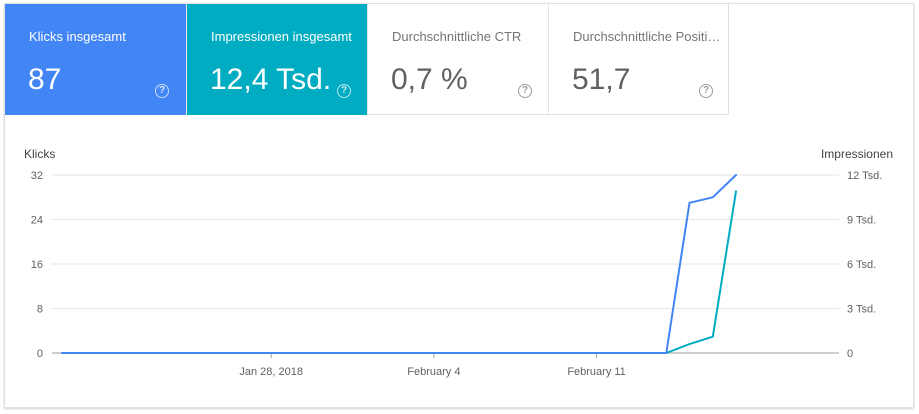  I want to click on metric-value: 51,7, so click(601, 79).